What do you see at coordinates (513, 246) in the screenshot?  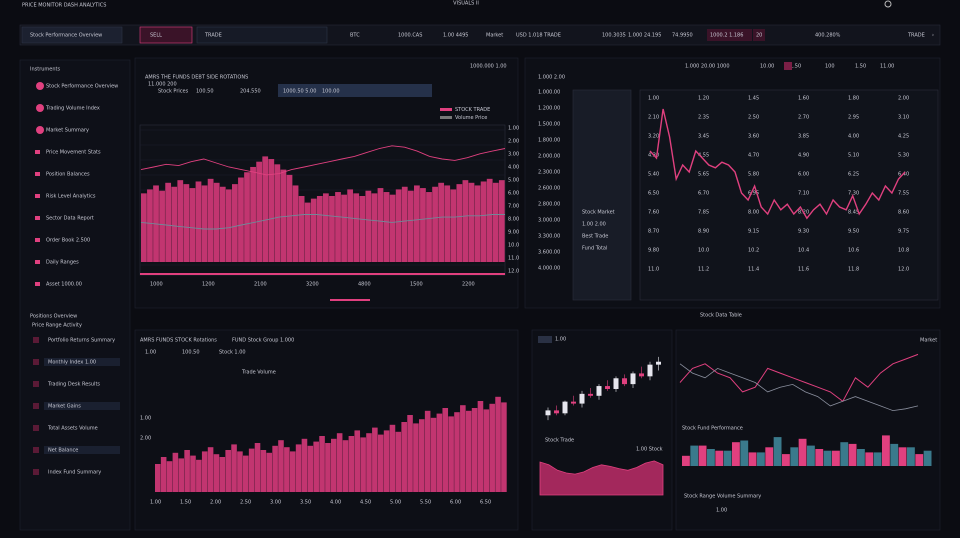 I see `y-label: 10.0` at bounding box center [513, 246].